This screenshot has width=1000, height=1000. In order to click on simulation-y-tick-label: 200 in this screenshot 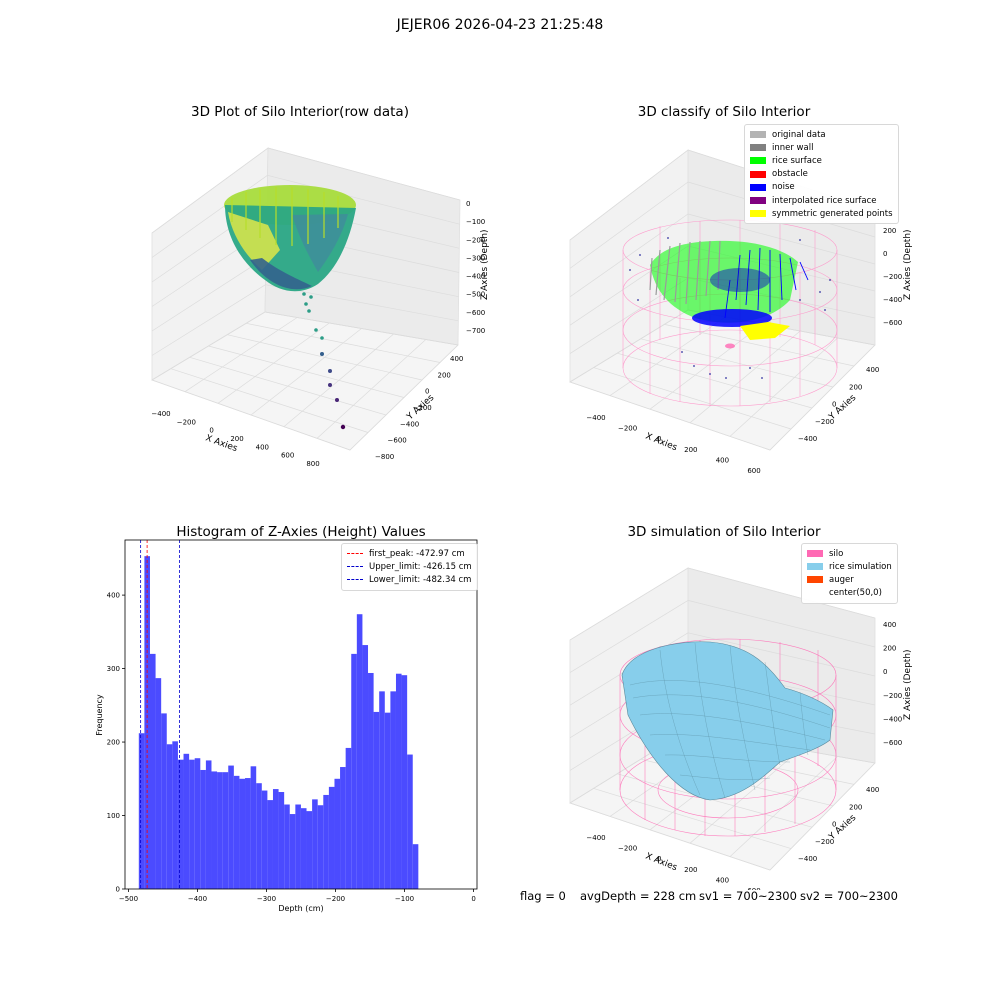, I will do `click(855, 807)`.